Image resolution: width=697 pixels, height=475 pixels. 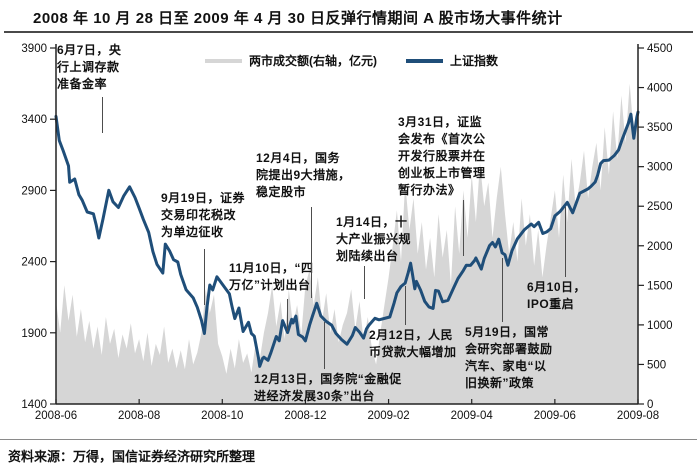 I want to click on right-axis-tick-label: 1000, so click(x=660, y=326).